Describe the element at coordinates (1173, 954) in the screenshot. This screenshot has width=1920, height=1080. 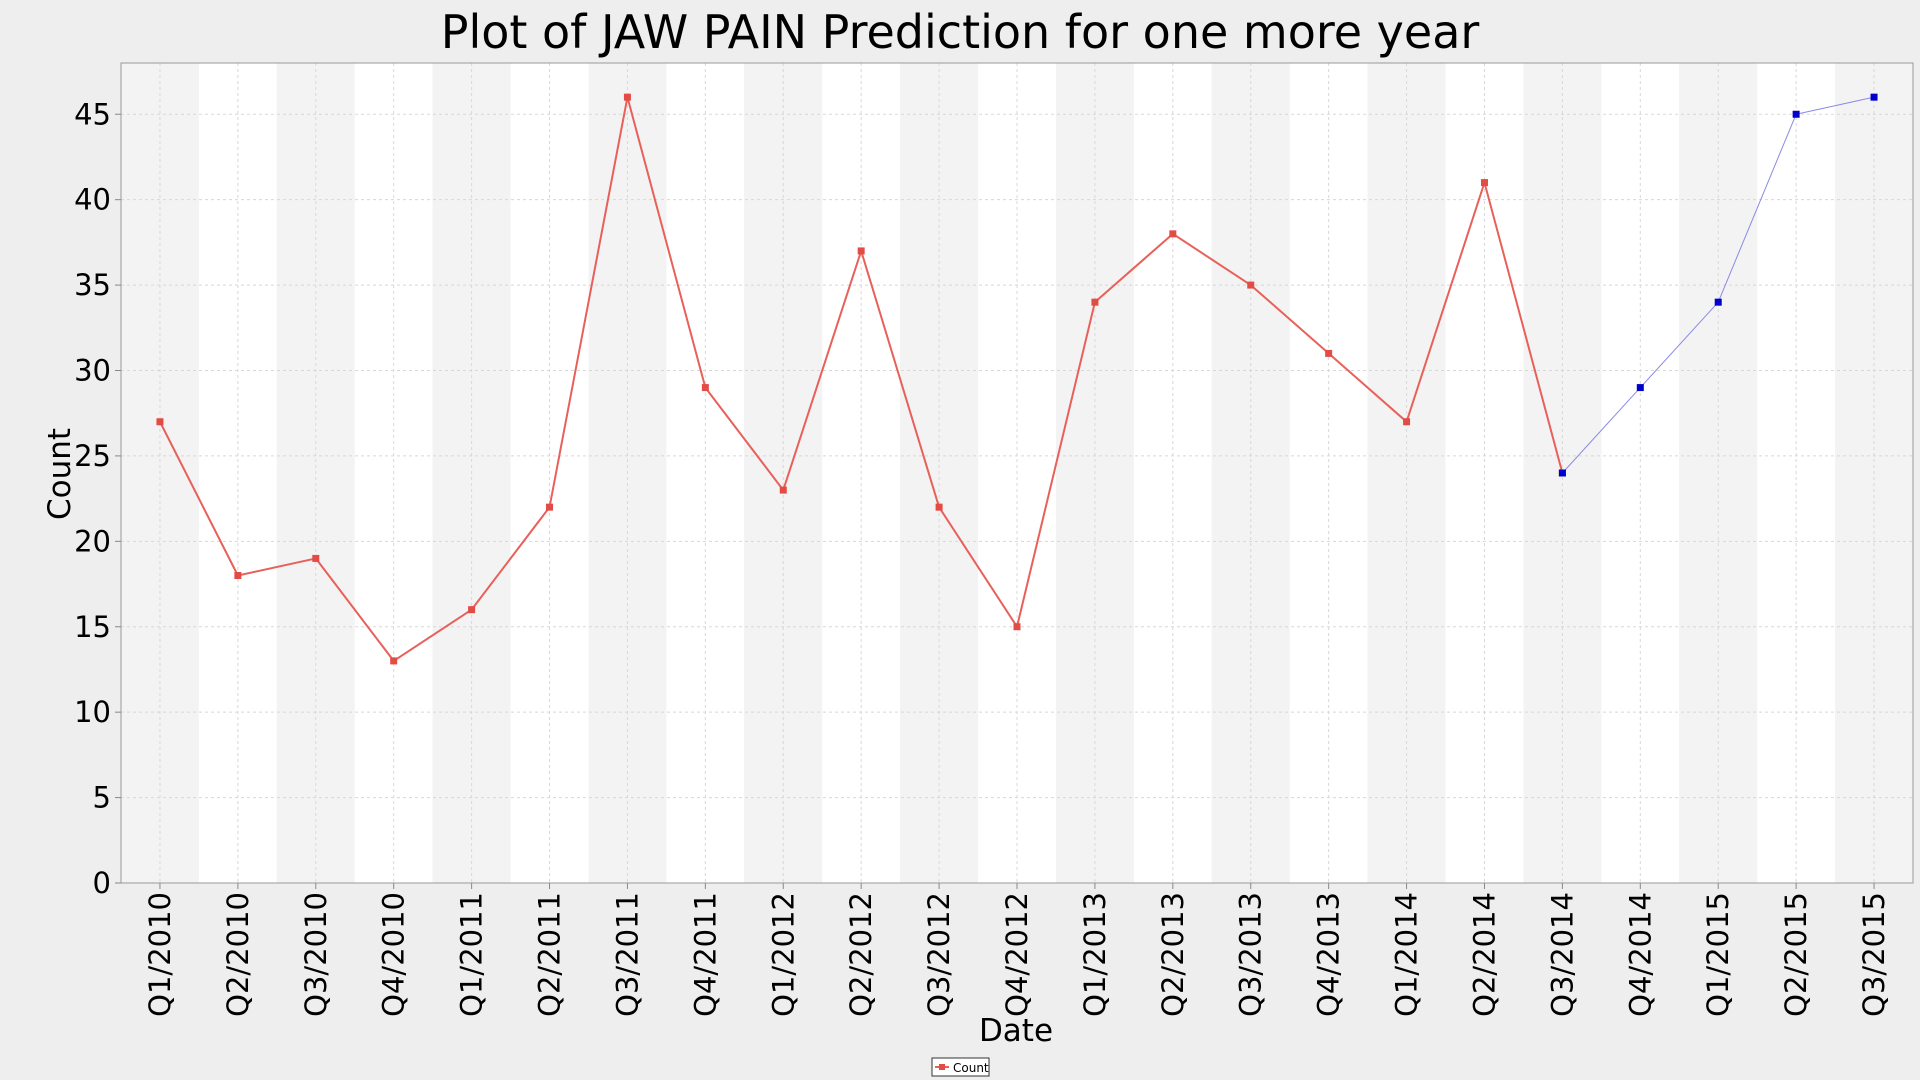
I see `x-tick-label: Q2/2013` at that location.